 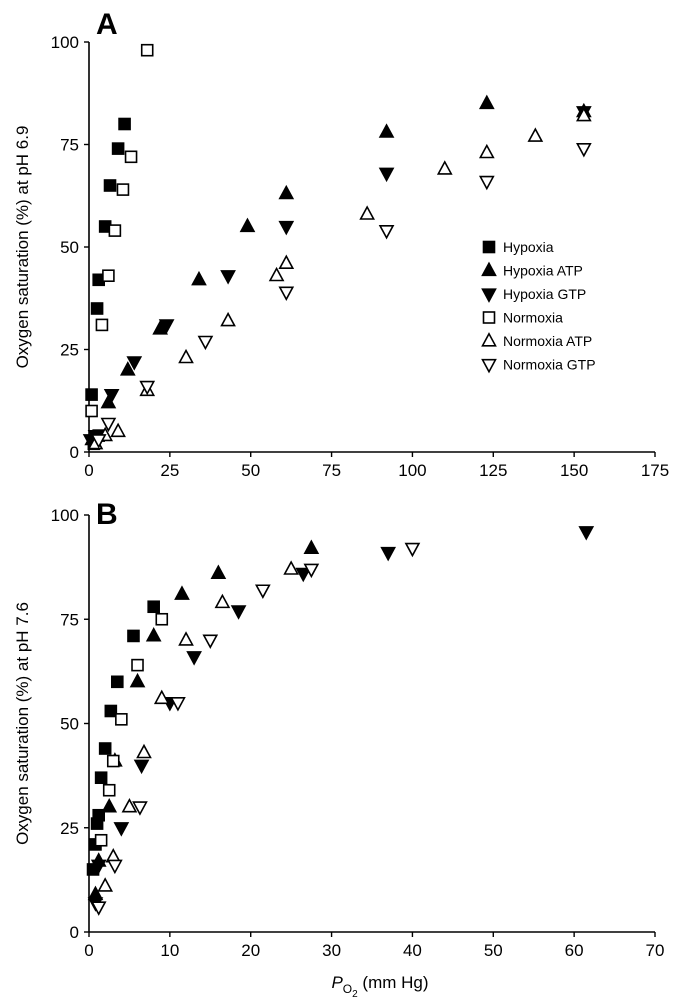 What do you see at coordinates (22, 723) in the screenshot?
I see `panel-b-y-axis-label: Oxygen saturation (%) at pH 7.6` at bounding box center [22, 723].